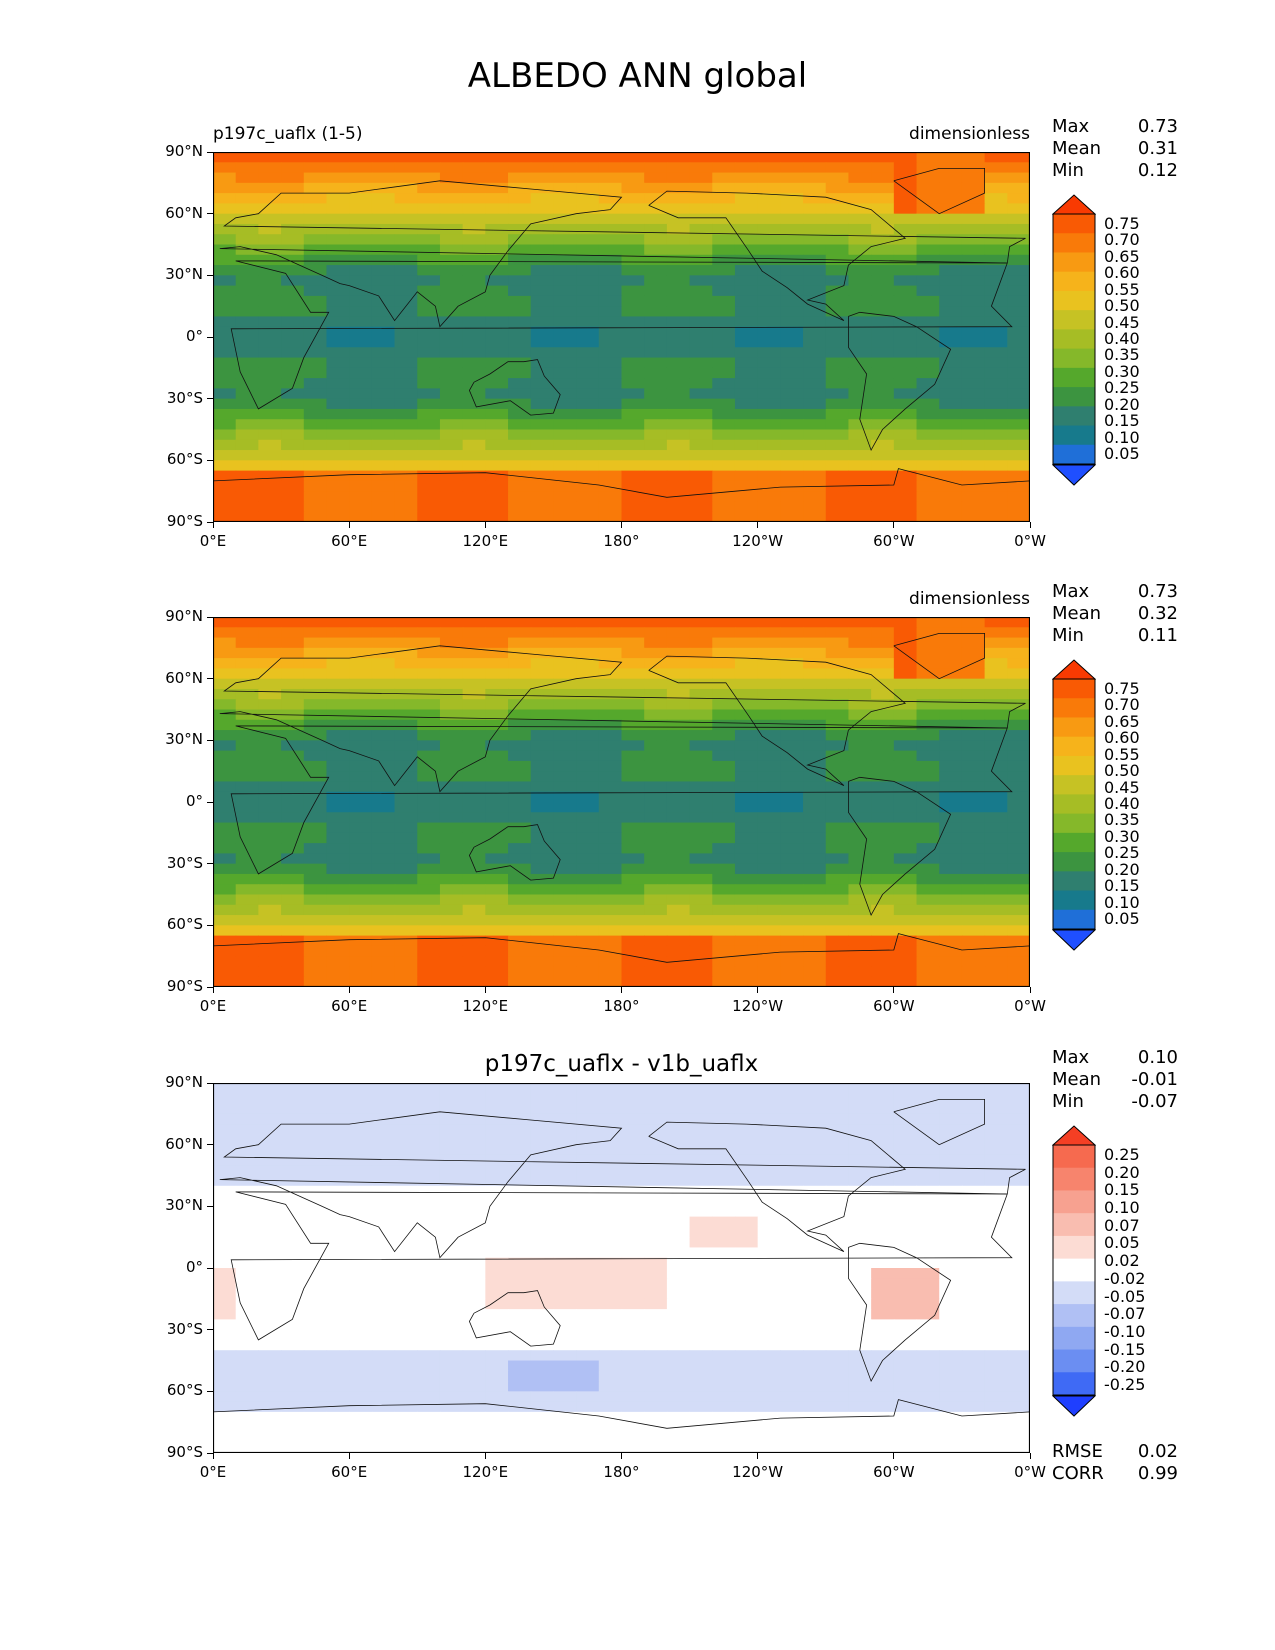 The width and height of the screenshot is (1275, 1650). I want to click on stat-value: 0.31, so click(1157, 148).